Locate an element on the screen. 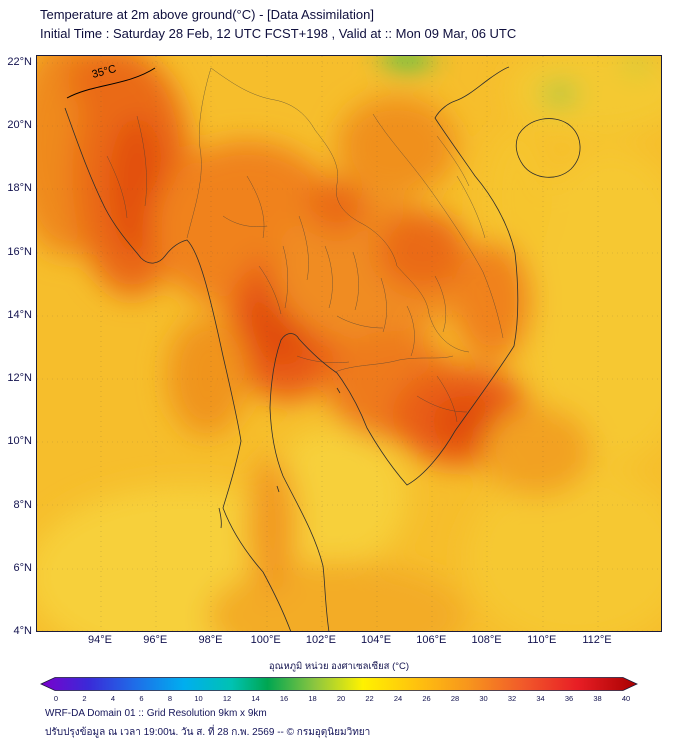 The height and width of the screenshot is (756, 676). colorbar-gradient-bar is located at coordinates (339, 684).